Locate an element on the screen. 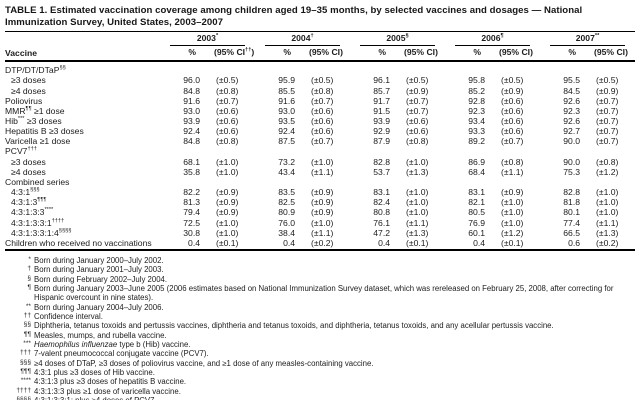 The height and width of the screenshot is (400, 641). pct-value: 81.3 is located at coordinates (191, 202).